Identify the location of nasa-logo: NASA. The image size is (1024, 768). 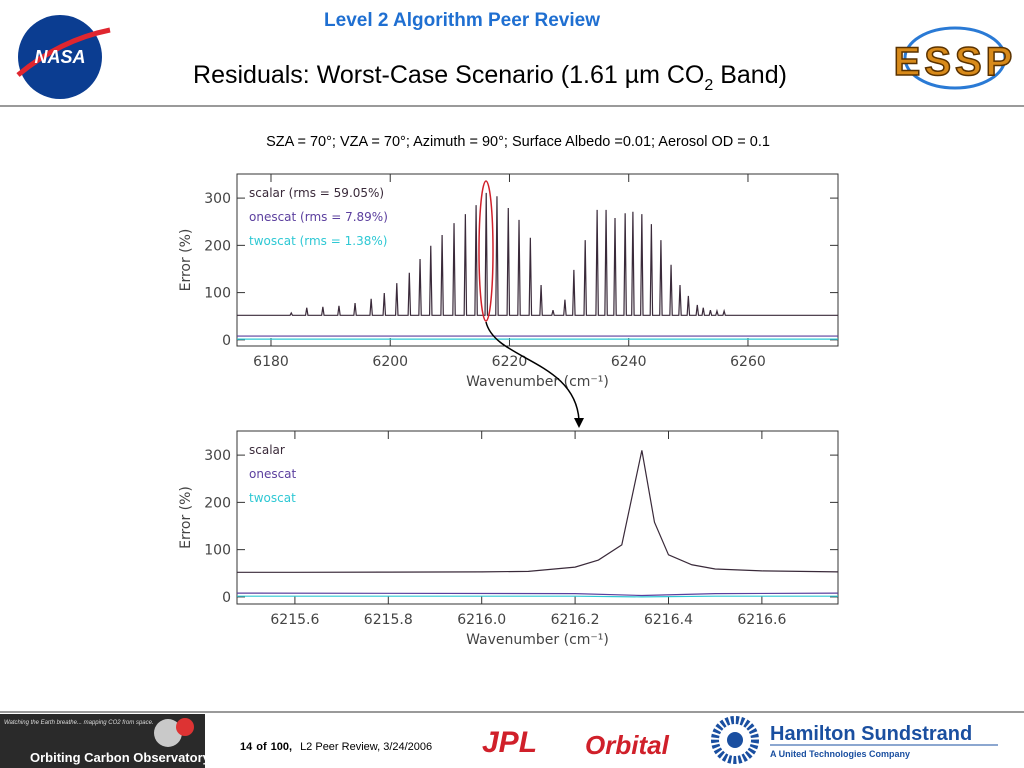
(63, 57).